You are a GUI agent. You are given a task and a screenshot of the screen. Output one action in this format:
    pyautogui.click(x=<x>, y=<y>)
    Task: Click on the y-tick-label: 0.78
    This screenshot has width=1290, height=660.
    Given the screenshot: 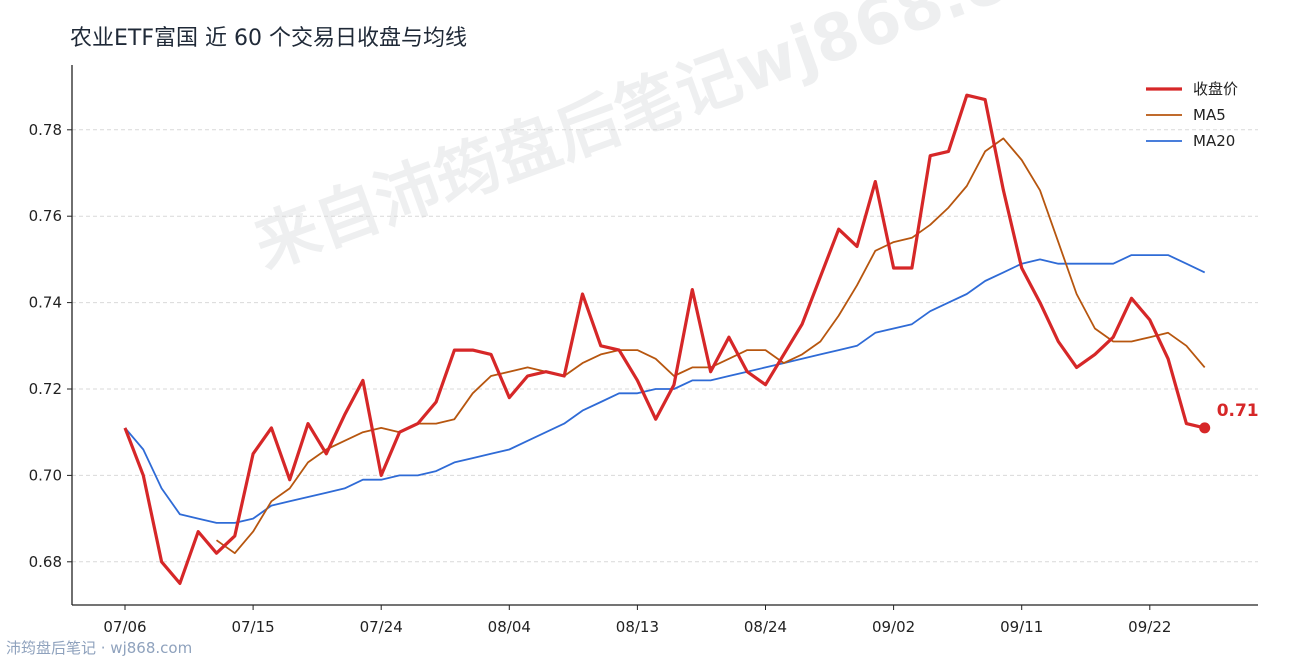 What is the action you would take?
    pyautogui.click(x=45, y=130)
    